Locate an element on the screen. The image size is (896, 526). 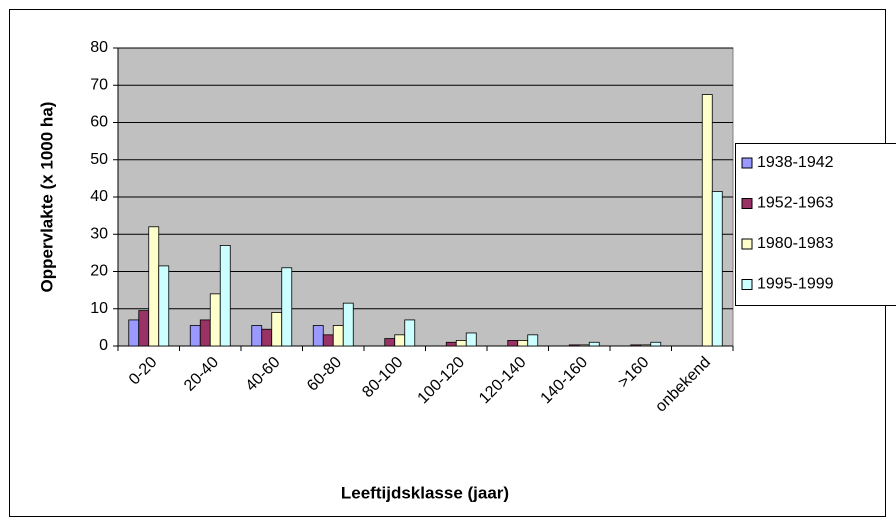
legend-label: 1995-1999 is located at coordinates (795, 284).